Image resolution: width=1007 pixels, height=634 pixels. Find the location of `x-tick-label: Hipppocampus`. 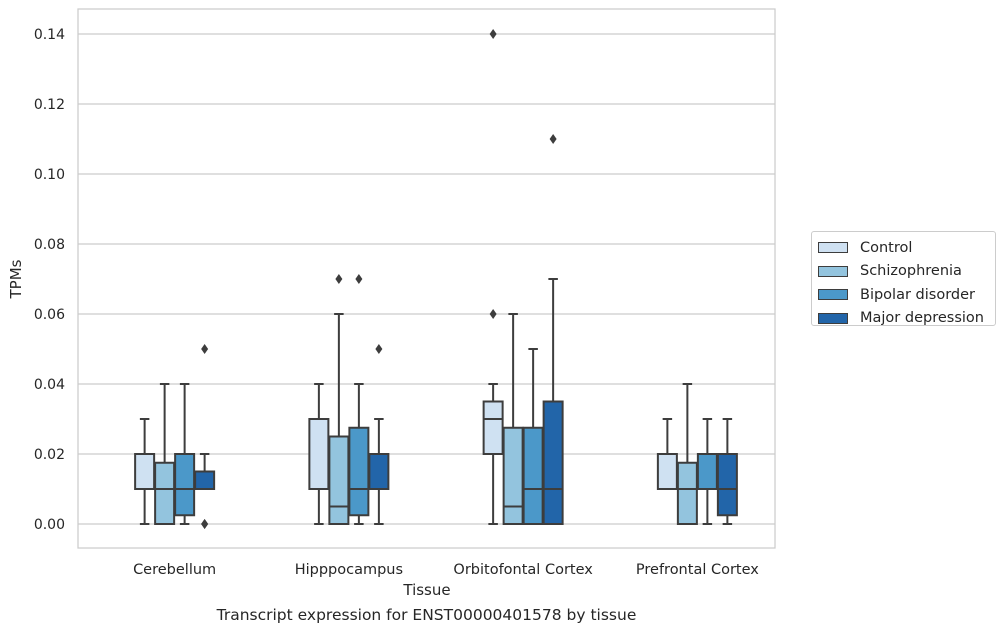

x-tick-label: Hipppocampus is located at coordinates (349, 570).